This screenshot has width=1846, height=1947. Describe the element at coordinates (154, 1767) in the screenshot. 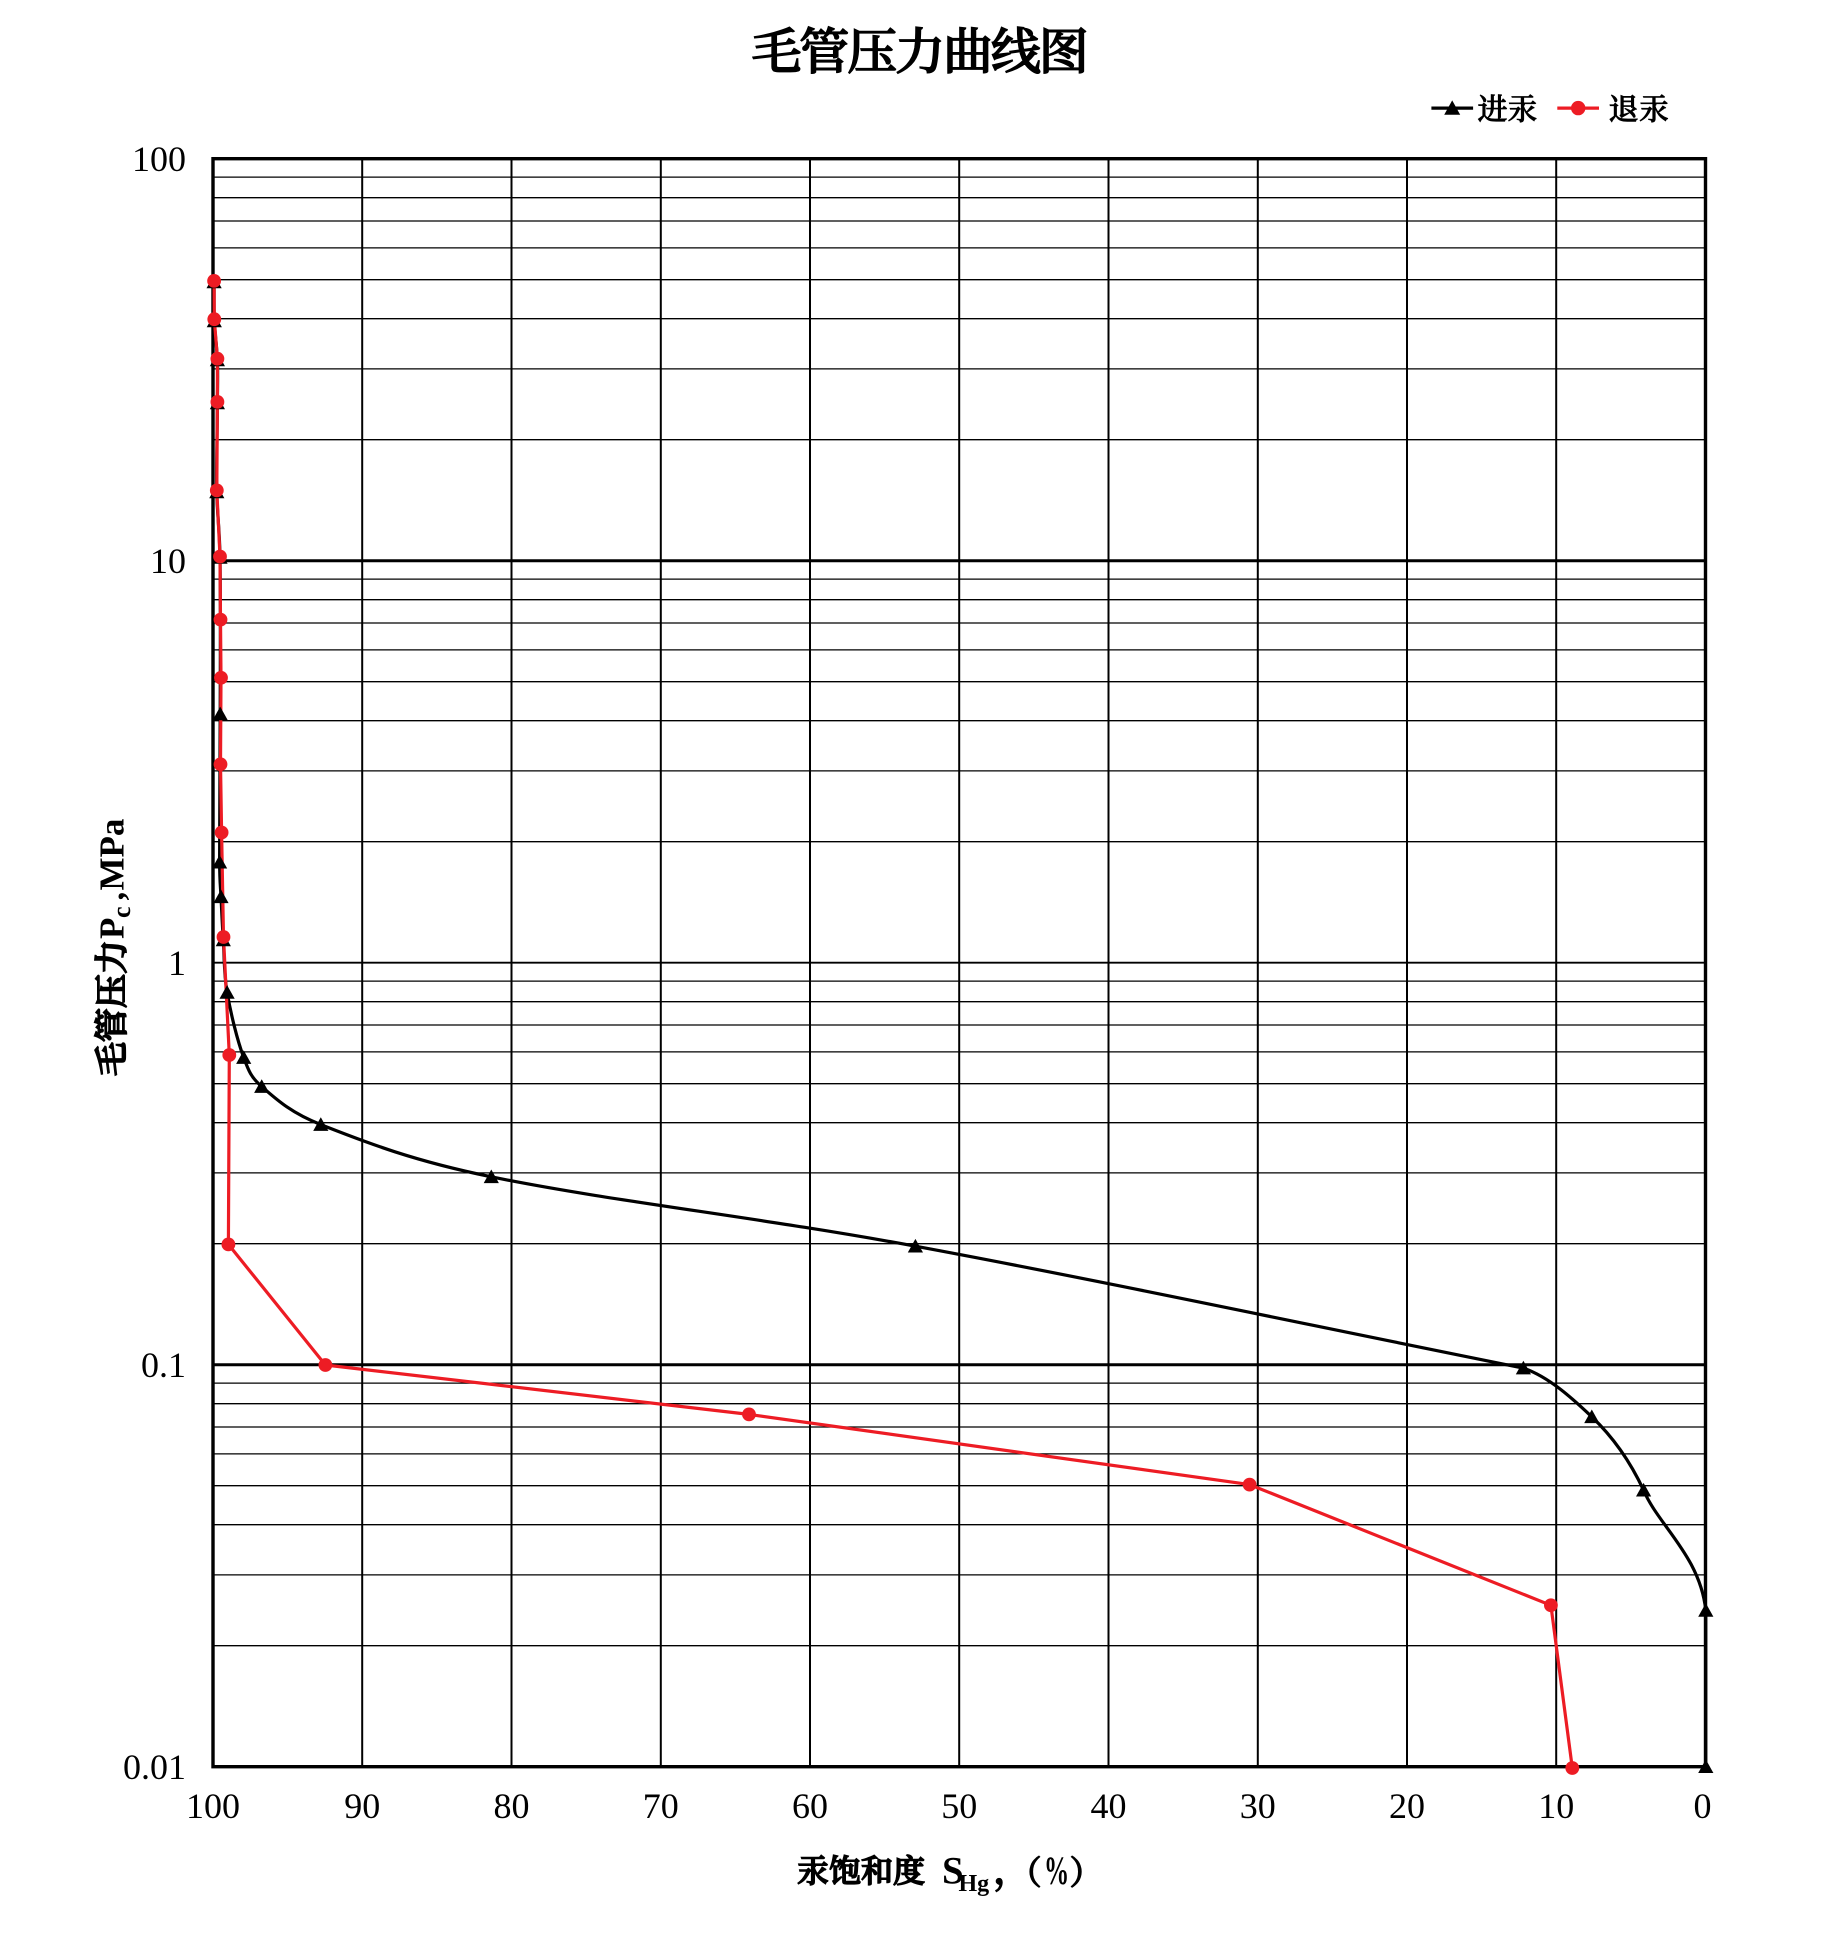

I see `svg-text: 0.01` at that location.